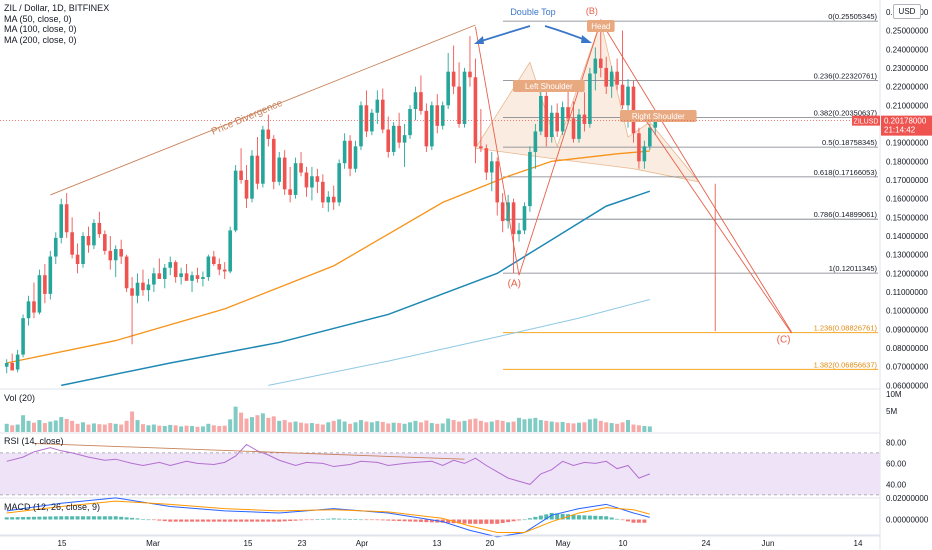 This screenshot has height=550, width=932. What do you see at coordinates (907, 520) in the screenshot?
I see `macd-axis-label: 0.00000000` at bounding box center [907, 520].